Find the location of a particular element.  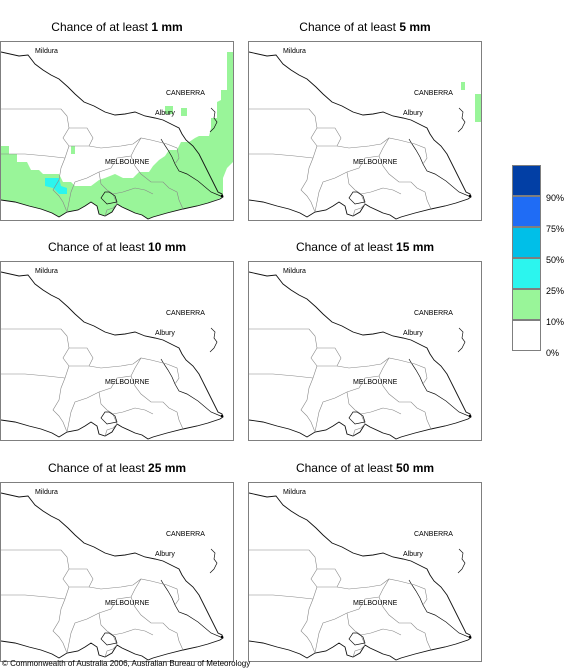

panel-title: Chance of at least 10 mm is located at coordinates (117, 247).